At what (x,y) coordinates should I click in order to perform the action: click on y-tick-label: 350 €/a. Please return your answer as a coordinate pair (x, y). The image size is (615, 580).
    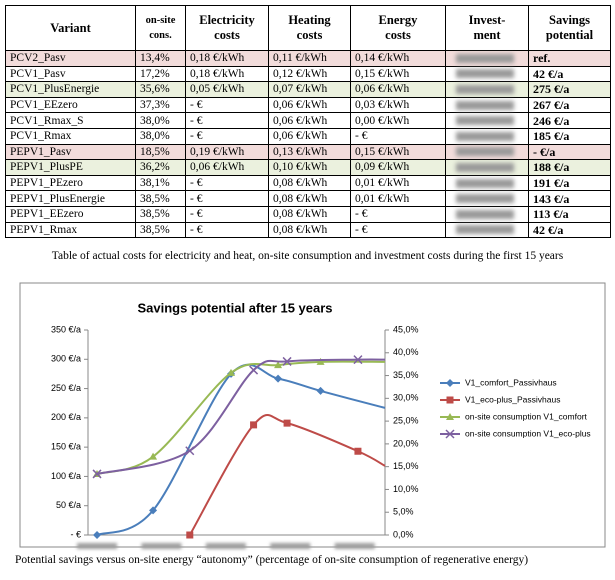
    Looking at the image, I should click on (66, 329).